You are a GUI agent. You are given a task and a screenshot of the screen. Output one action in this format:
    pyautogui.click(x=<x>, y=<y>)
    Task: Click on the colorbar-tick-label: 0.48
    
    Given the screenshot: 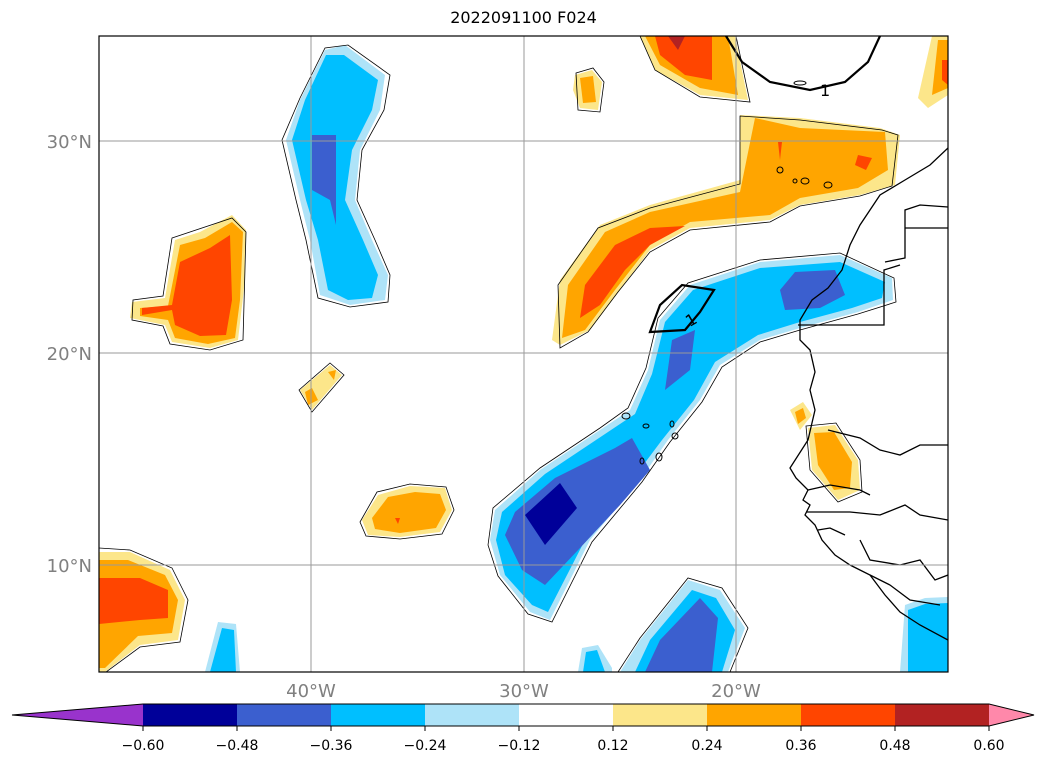 What is the action you would take?
    pyautogui.click(x=894, y=746)
    